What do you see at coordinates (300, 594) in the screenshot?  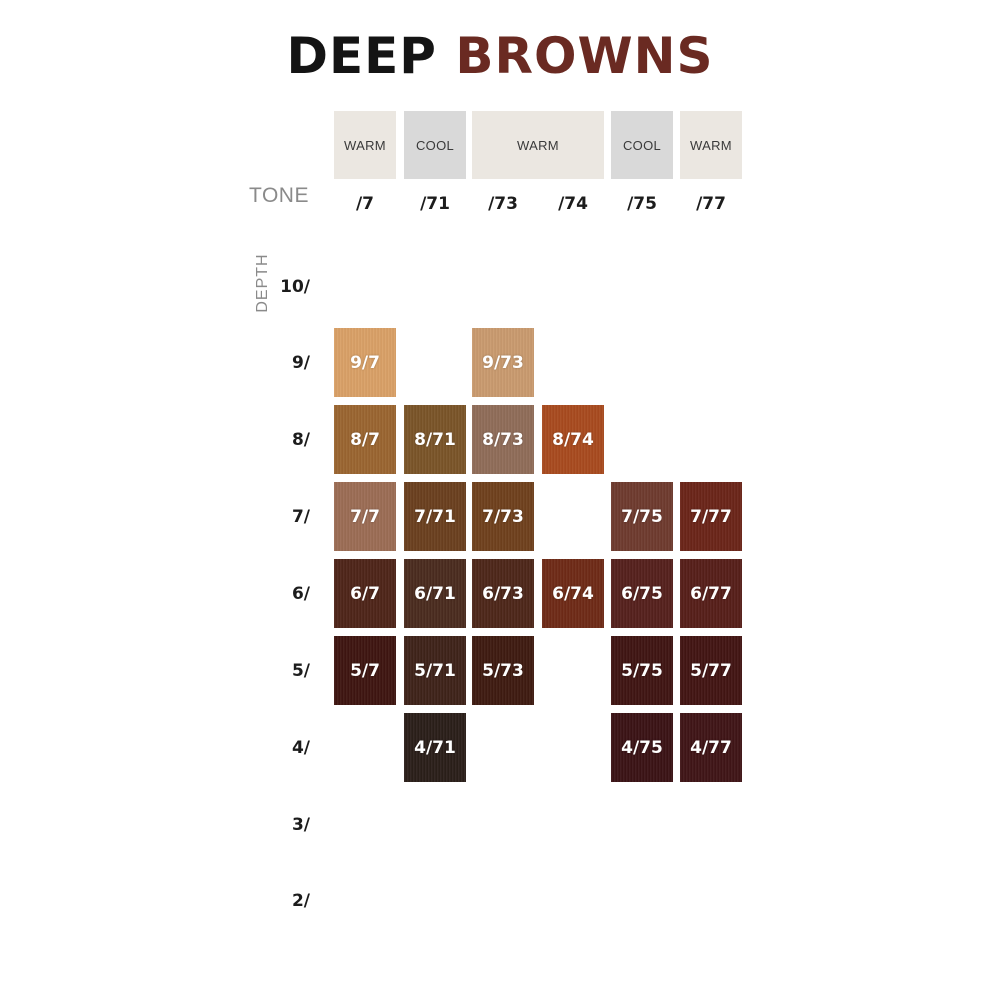 I see `depth-code: 6/` at bounding box center [300, 594].